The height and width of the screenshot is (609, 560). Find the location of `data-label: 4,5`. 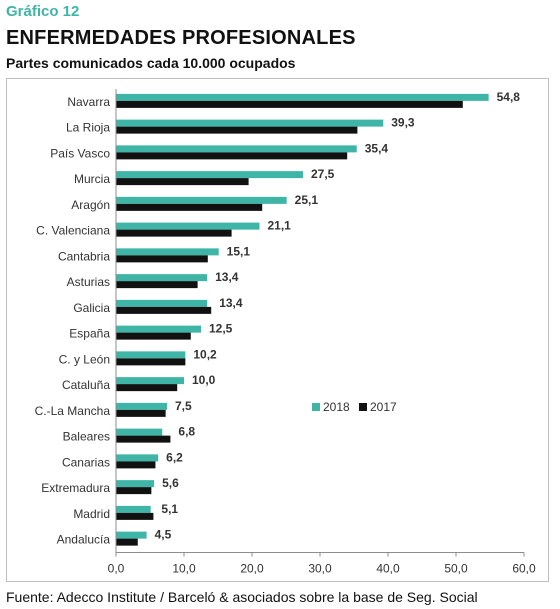

data-label: 4,5 is located at coordinates (163, 535).